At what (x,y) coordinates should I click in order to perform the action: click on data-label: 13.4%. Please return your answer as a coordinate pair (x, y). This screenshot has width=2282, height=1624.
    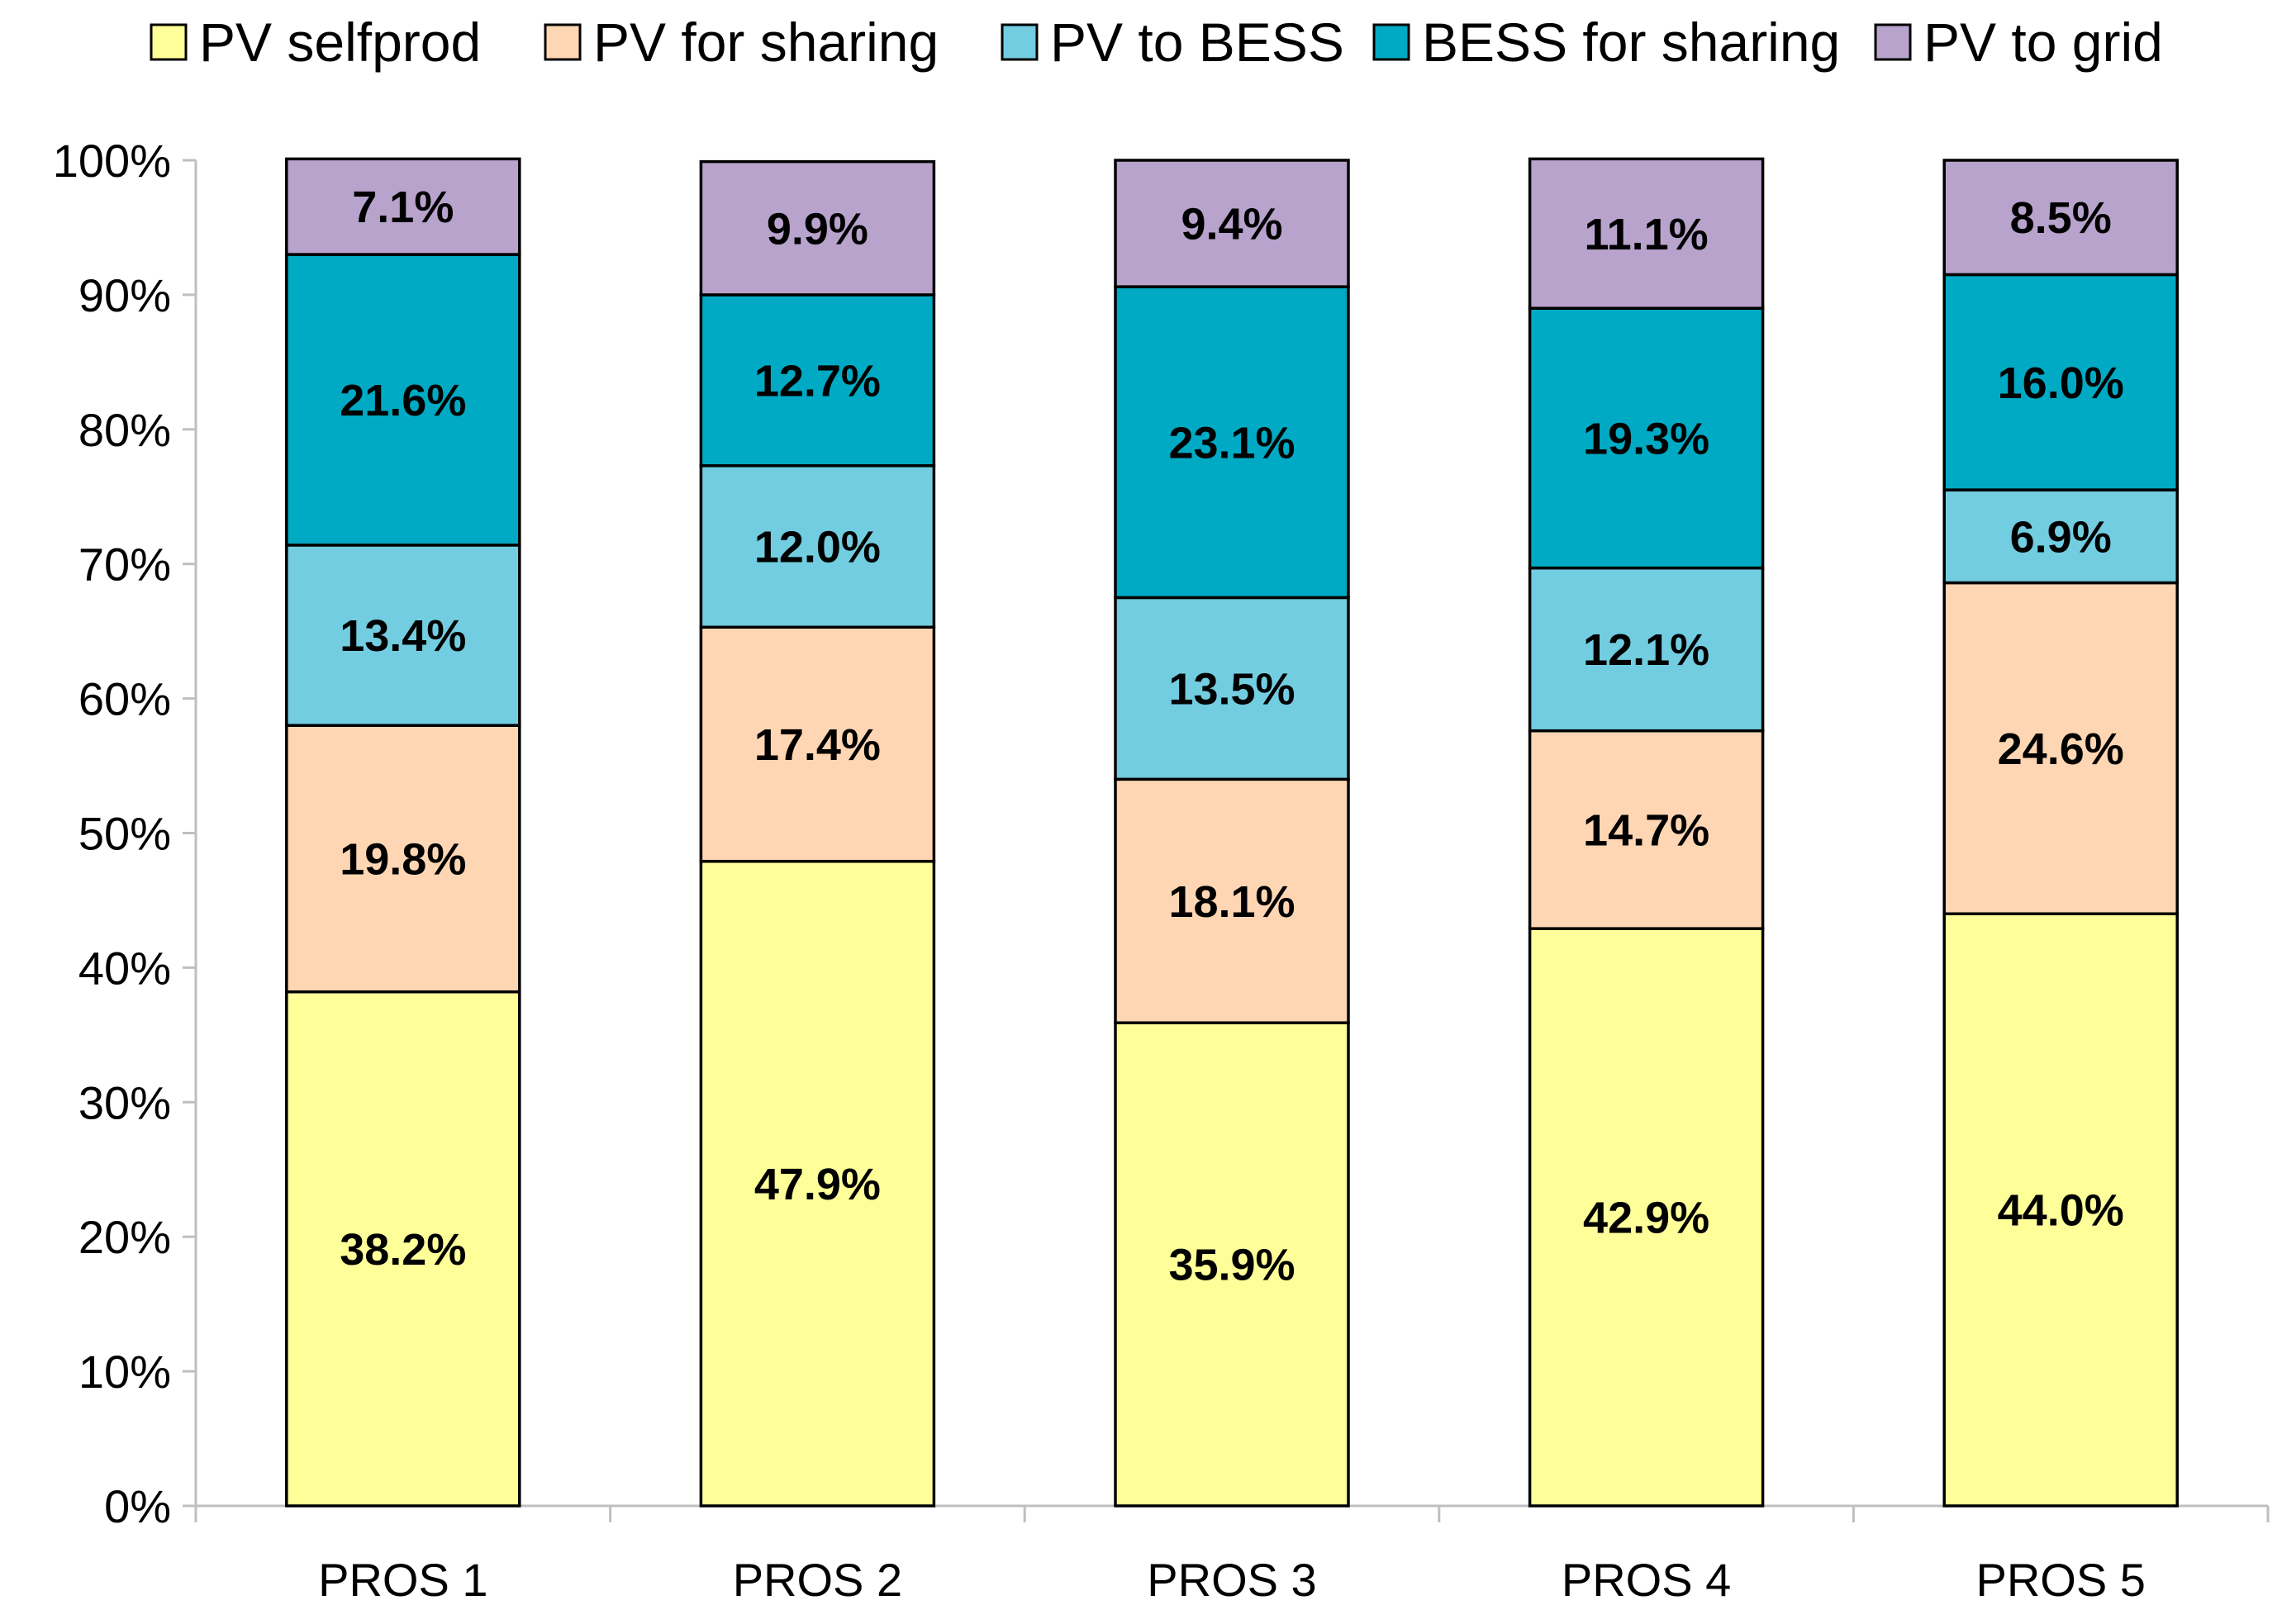
    Looking at the image, I should click on (403, 636).